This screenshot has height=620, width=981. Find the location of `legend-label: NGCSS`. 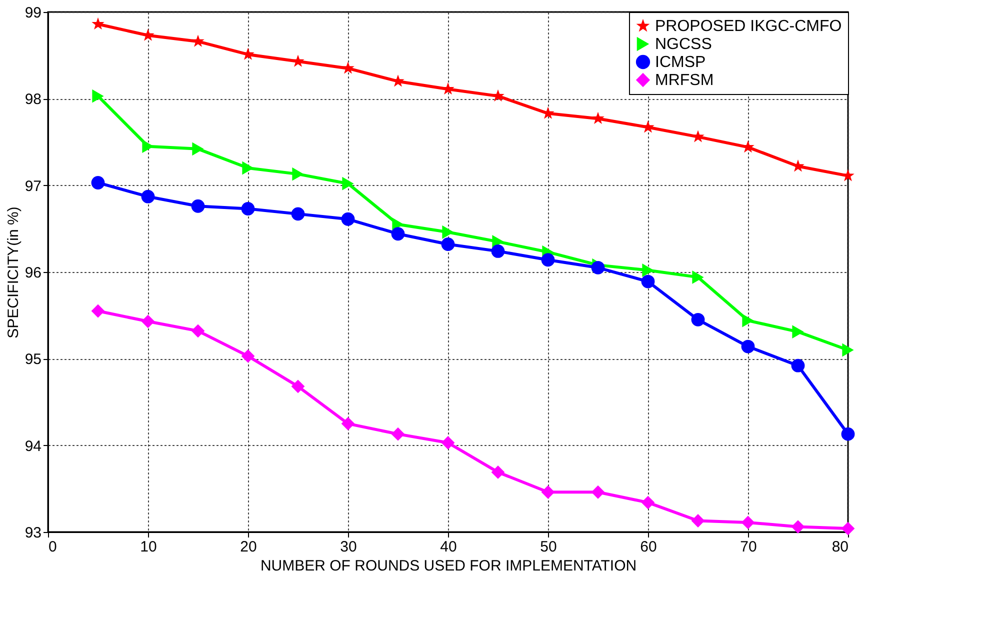

legend-label: NGCSS is located at coordinates (683, 44).